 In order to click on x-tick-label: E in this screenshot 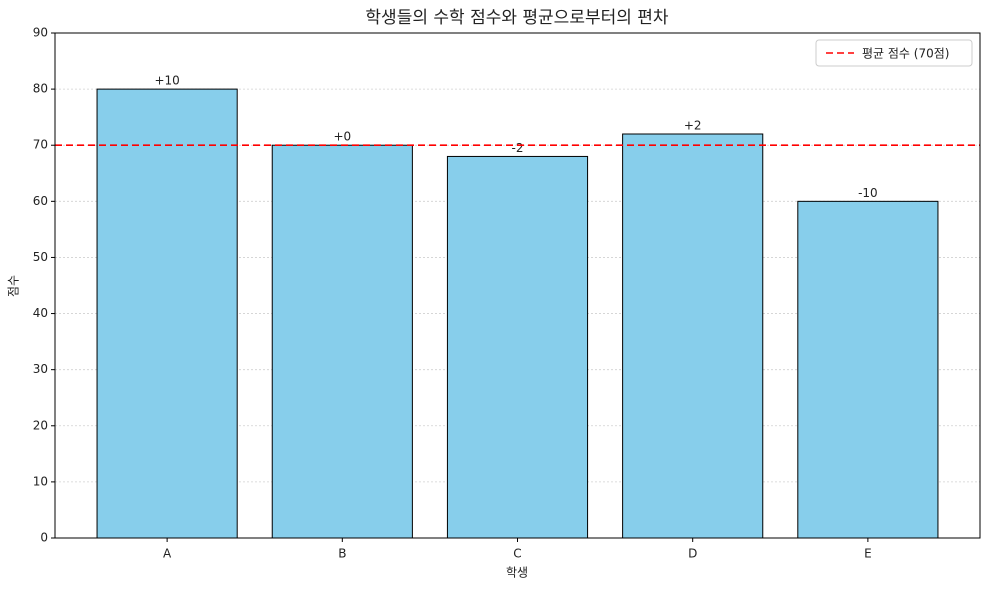, I will do `click(868, 554)`.